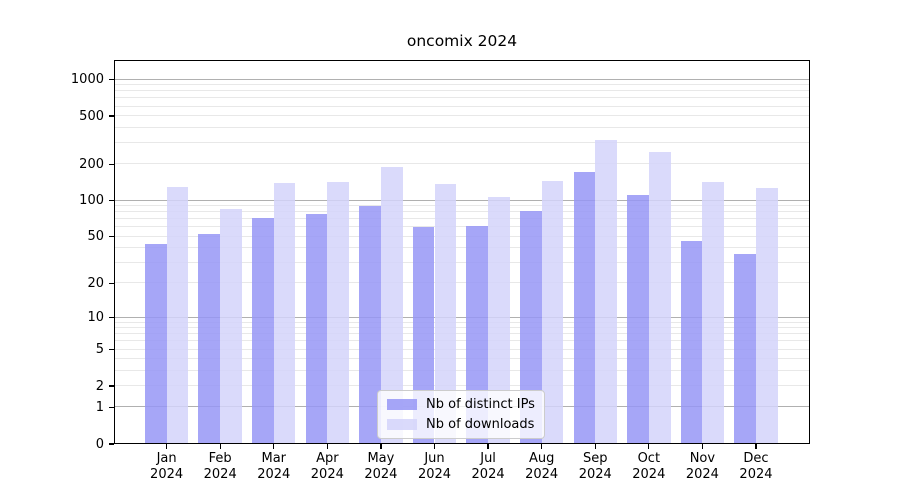  What do you see at coordinates (480, 424) in the screenshot?
I see `legend-label-downloads: Nb of downloads` at bounding box center [480, 424].